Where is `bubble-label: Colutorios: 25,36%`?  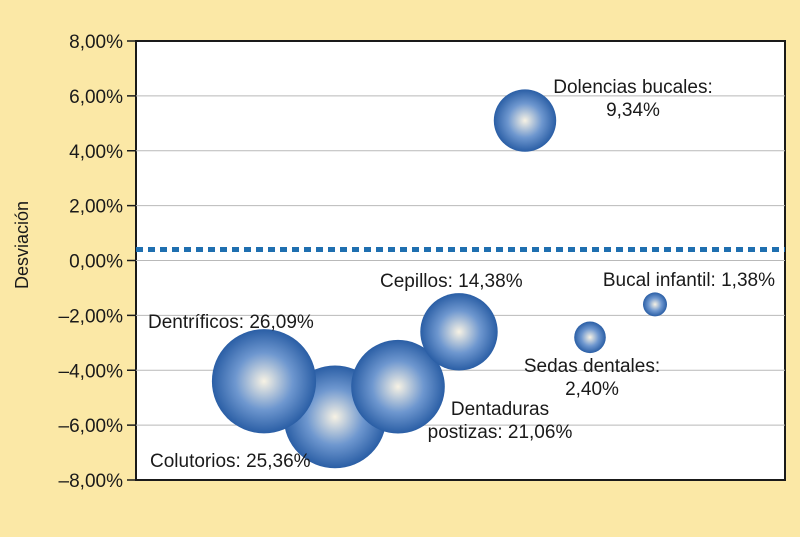 bubble-label: Colutorios: 25,36% is located at coordinates (230, 461).